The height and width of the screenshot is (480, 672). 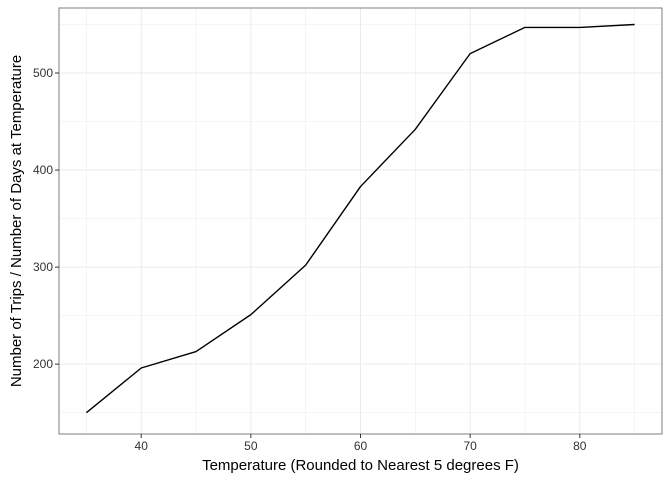 What do you see at coordinates (361, 446) in the screenshot?
I see `x-tick-label: 60` at bounding box center [361, 446].